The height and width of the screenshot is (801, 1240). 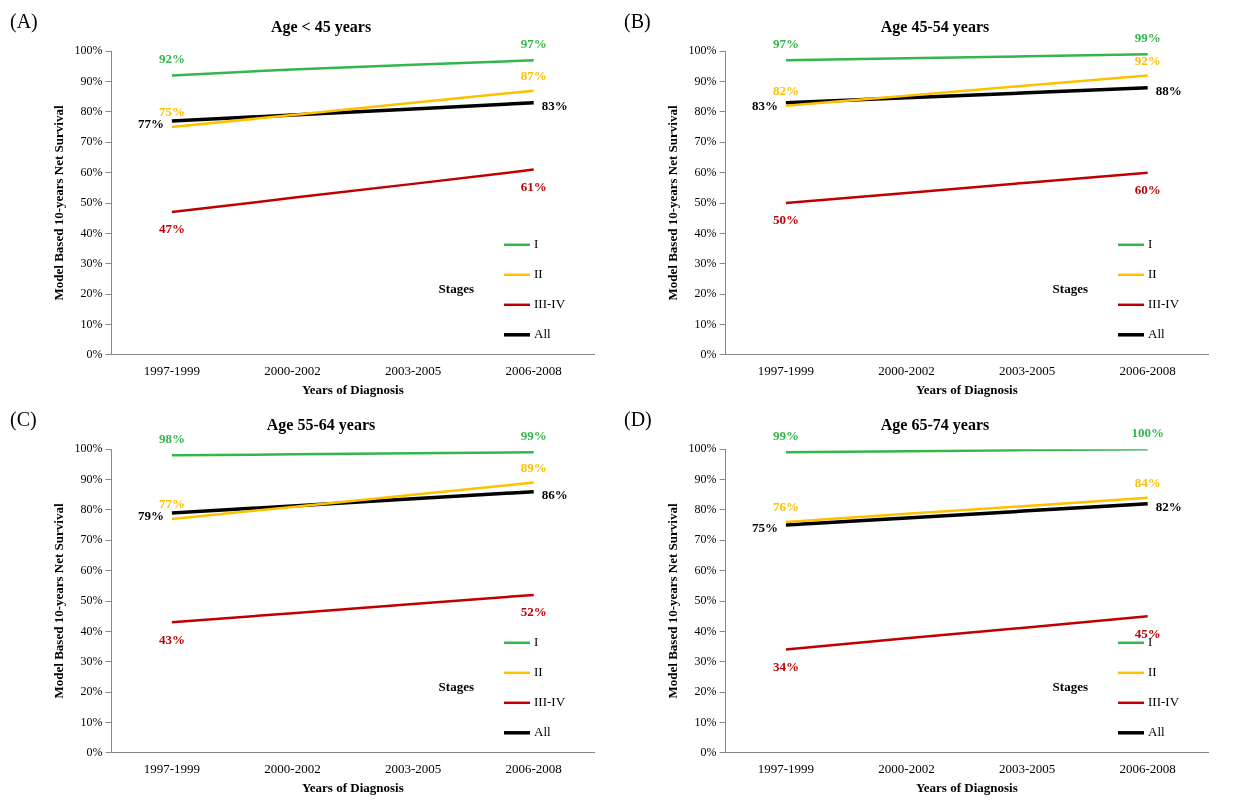 What do you see at coordinates (935, 424) in the screenshot?
I see `chart-title: Age 65-74 years` at bounding box center [935, 424].